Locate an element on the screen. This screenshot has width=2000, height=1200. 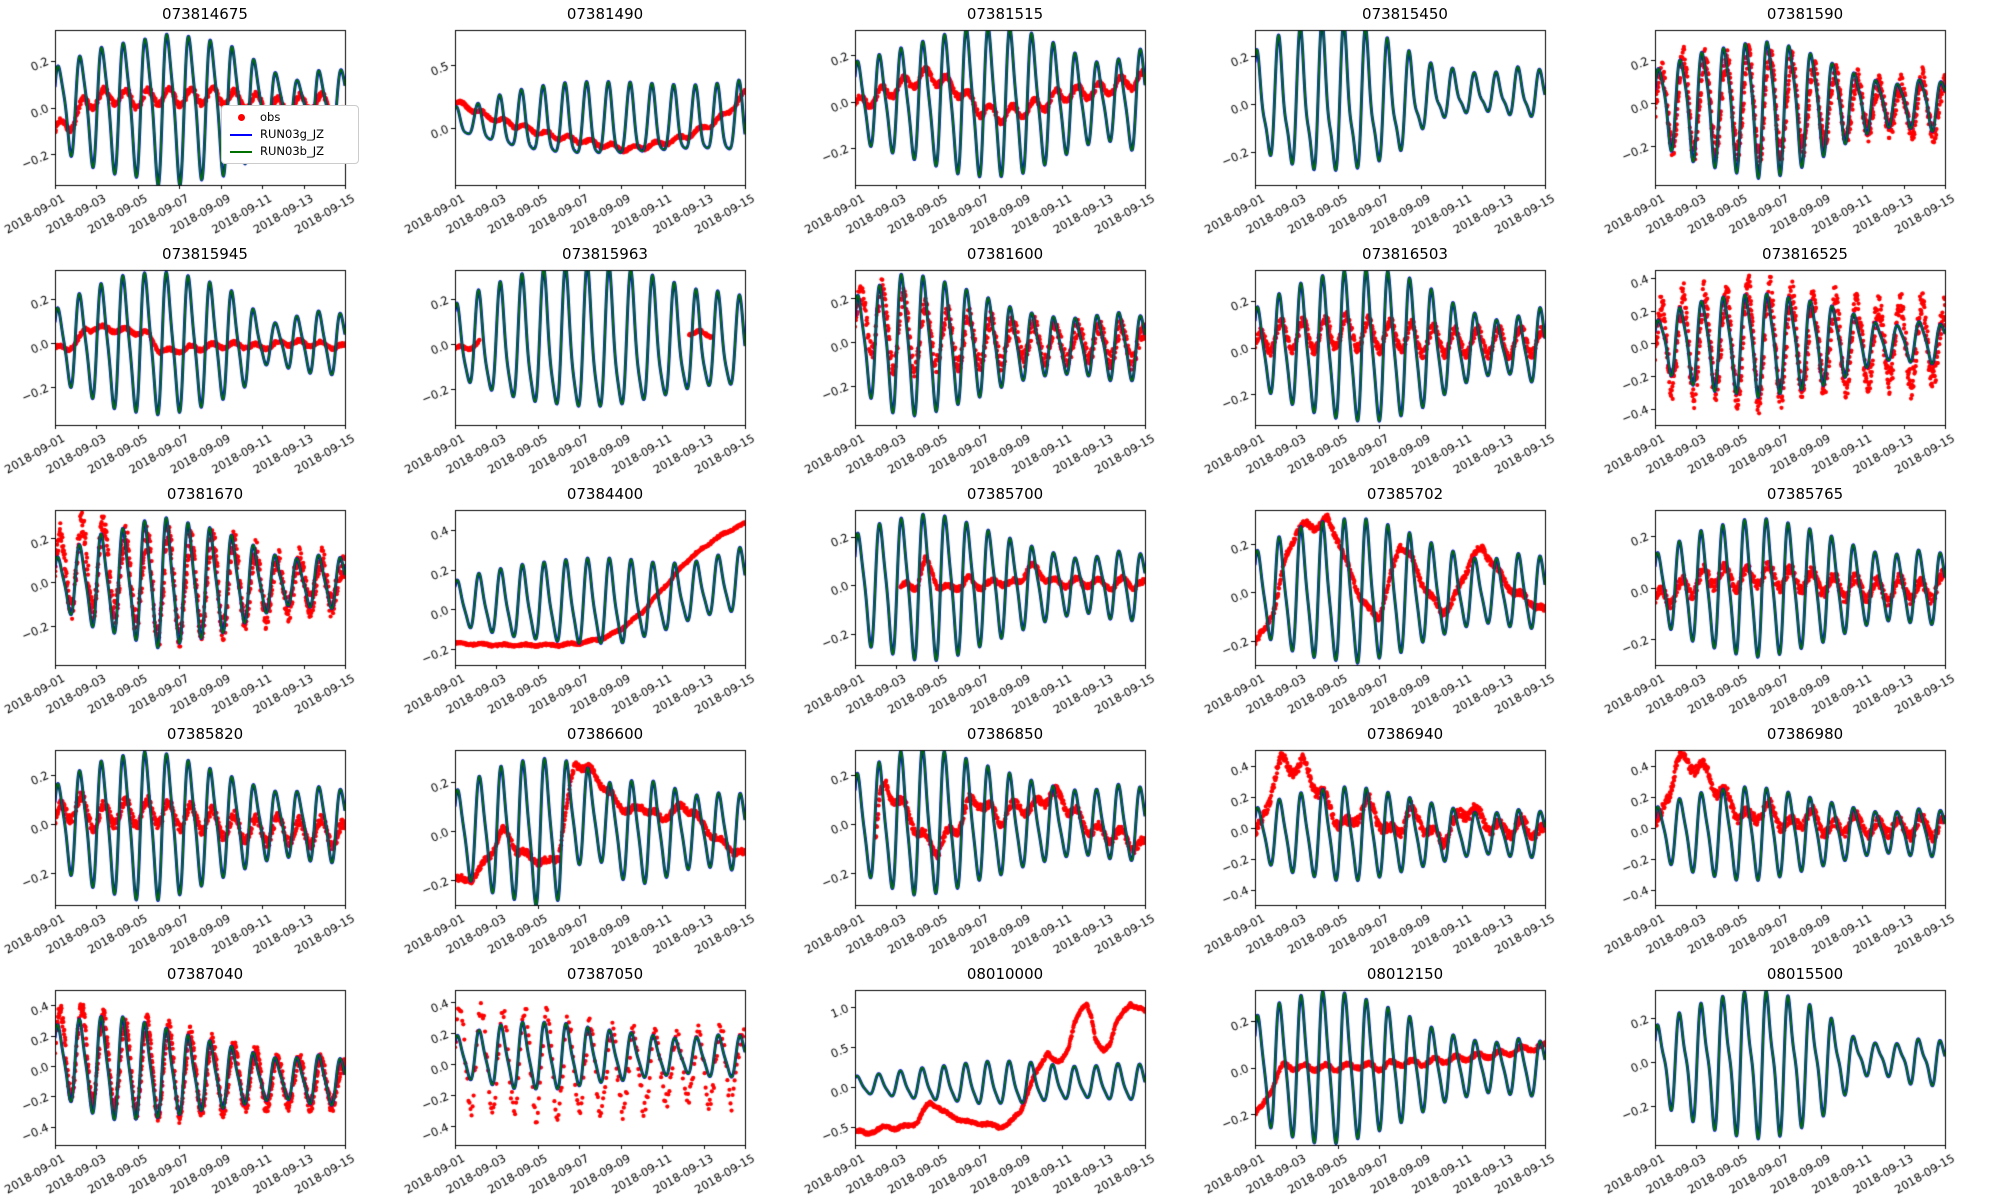
subplot-08015500: 08015500 is located at coordinates (1800, 1080).